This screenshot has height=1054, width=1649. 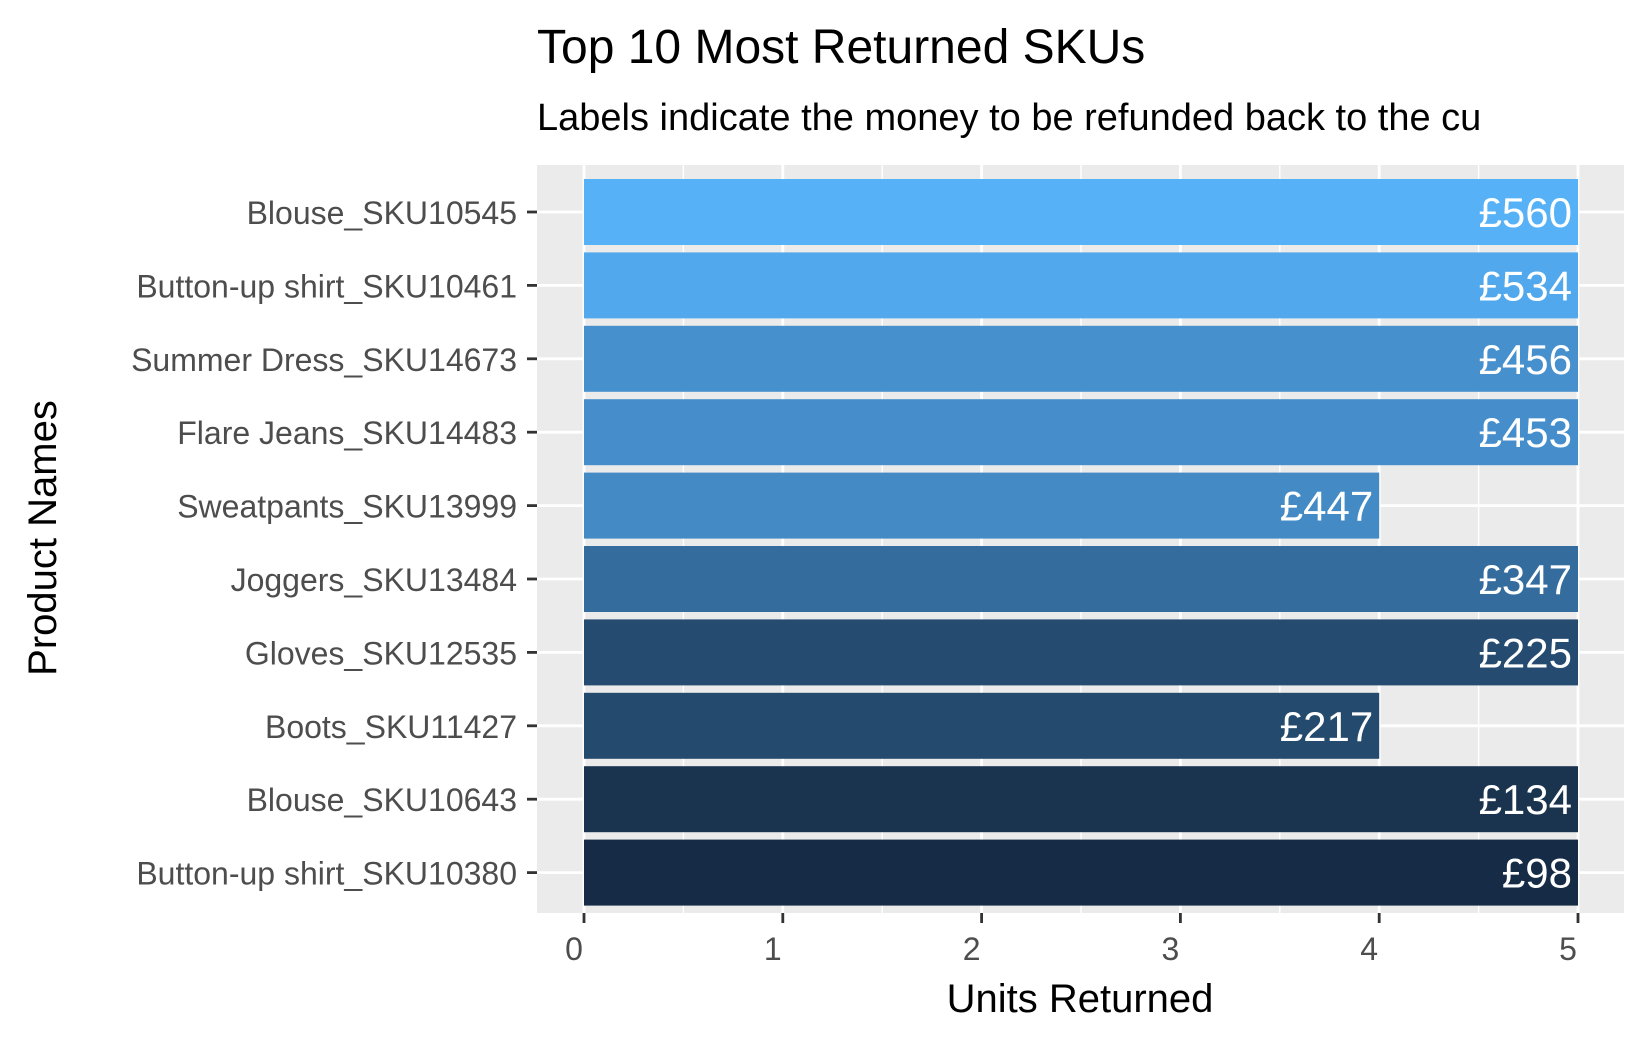 What do you see at coordinates (326, 874) in the screenshot?
I see `y-tick-label: Button-up shirt_SKU10380` at bounding box center [326, 874].